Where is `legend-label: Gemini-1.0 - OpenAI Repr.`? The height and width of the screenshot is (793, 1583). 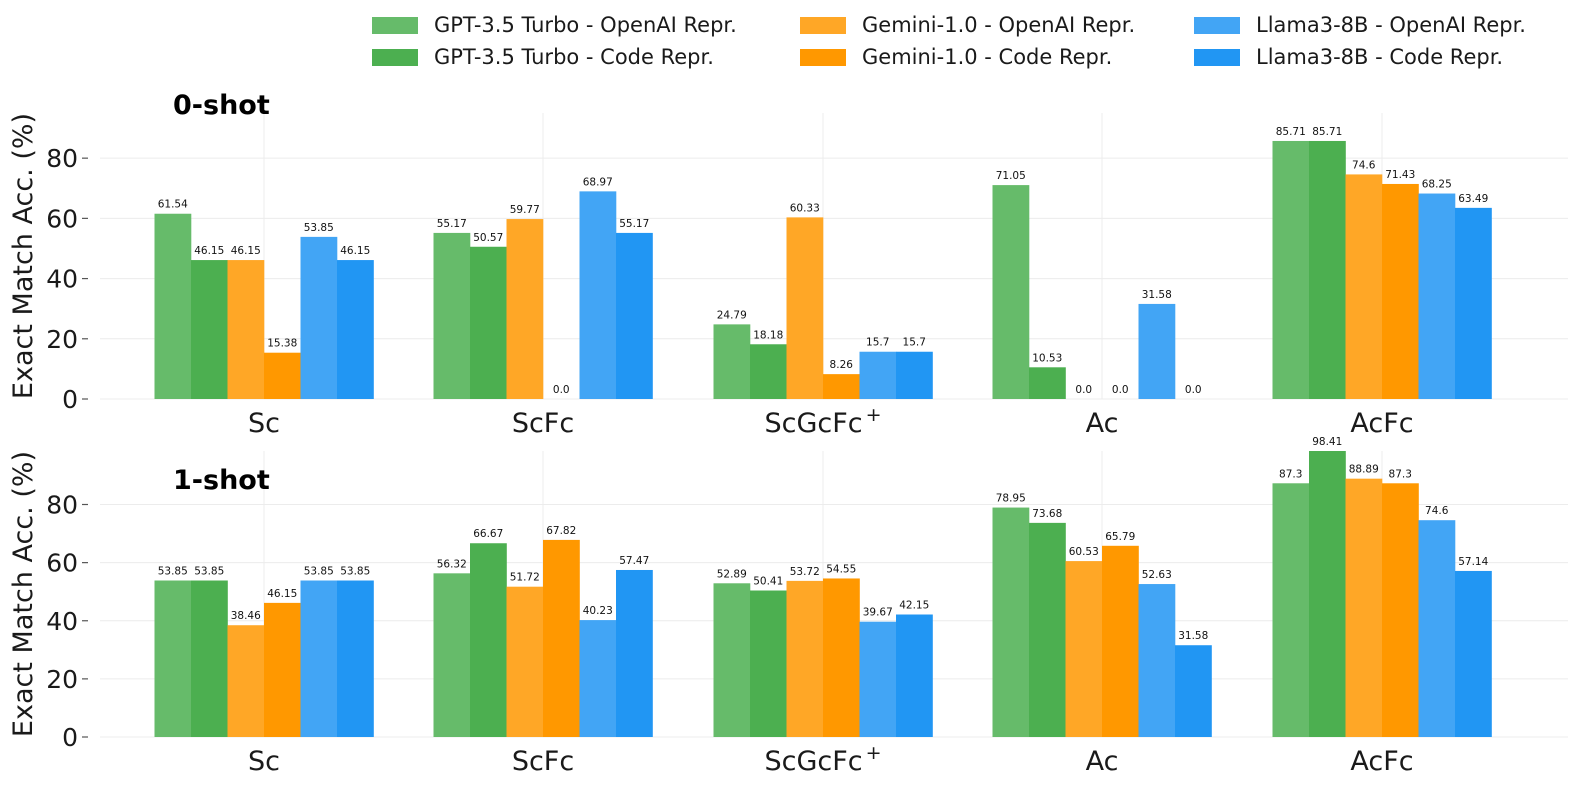 legend-label: Gemini-1.0 - OpenAI Repr. is located at coordinates (999, 25).